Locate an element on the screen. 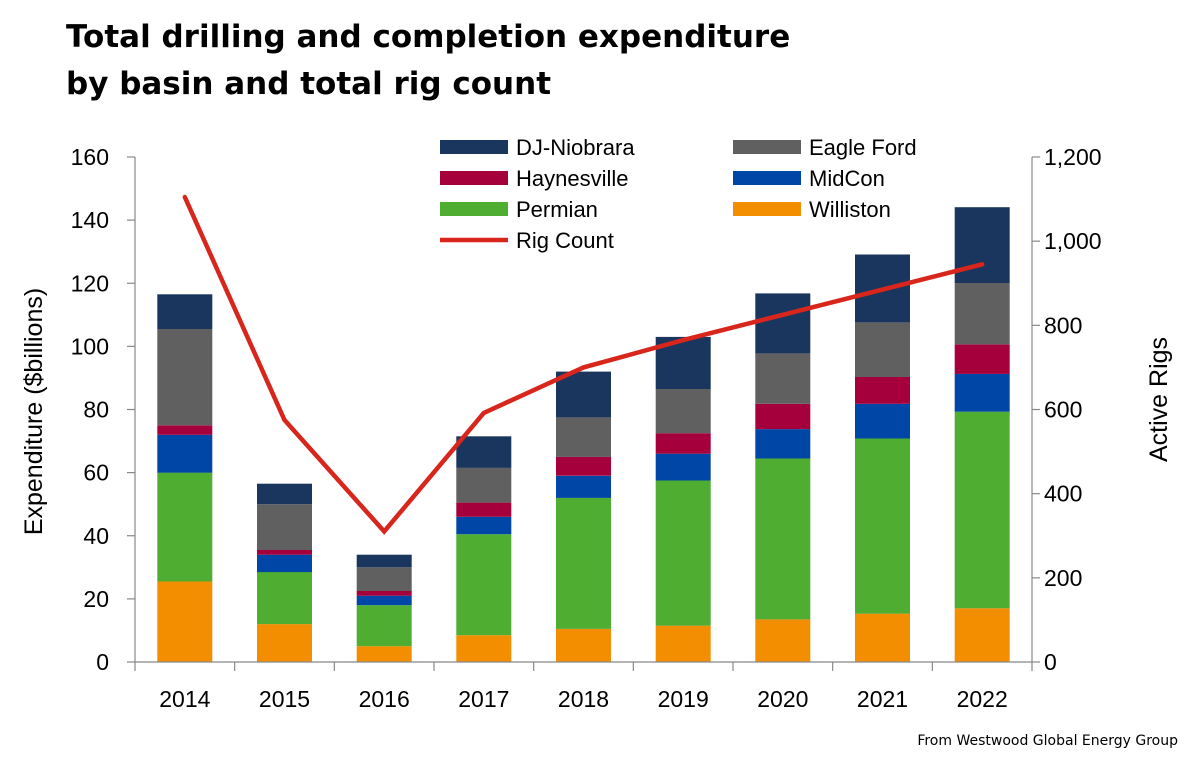  legend-label-rig-count: Rig Count is located at coordinates (565, 240).